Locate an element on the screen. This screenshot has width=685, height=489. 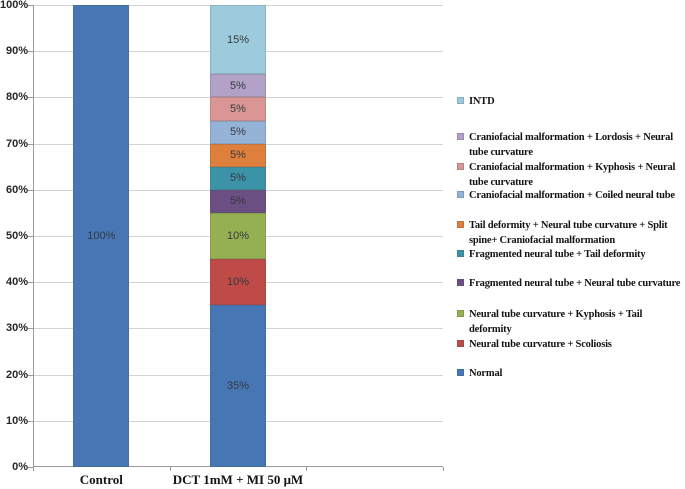
y-axis-tick-label: 20% is located at coordinates (16, 374).